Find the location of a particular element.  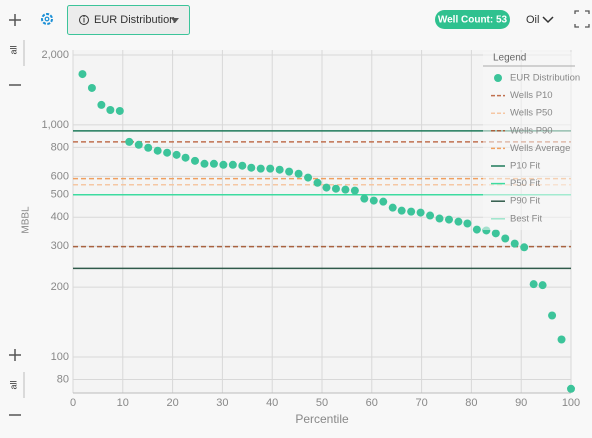

legend-label: EUR Distribution is located at coordinates (545, 78).